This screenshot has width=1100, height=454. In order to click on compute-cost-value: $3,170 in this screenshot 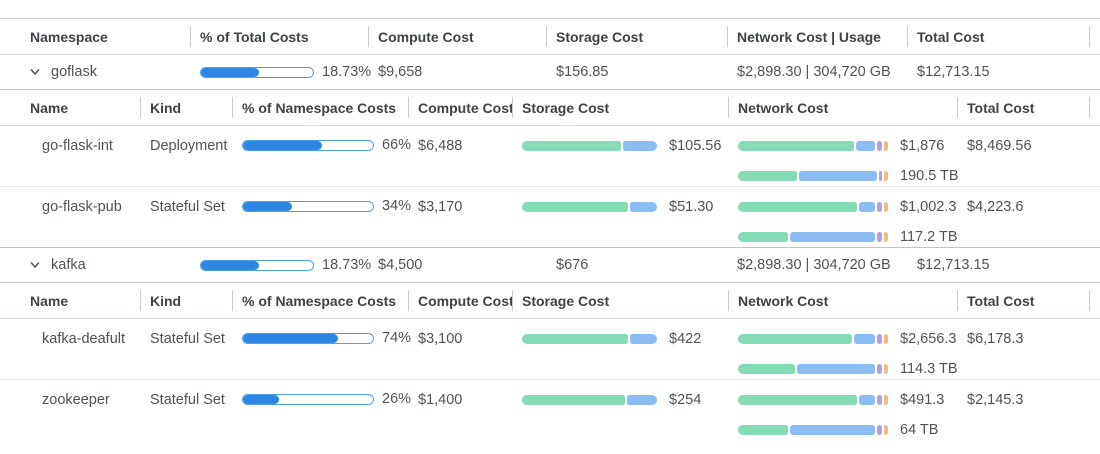, I will do `click(440, 207)`.